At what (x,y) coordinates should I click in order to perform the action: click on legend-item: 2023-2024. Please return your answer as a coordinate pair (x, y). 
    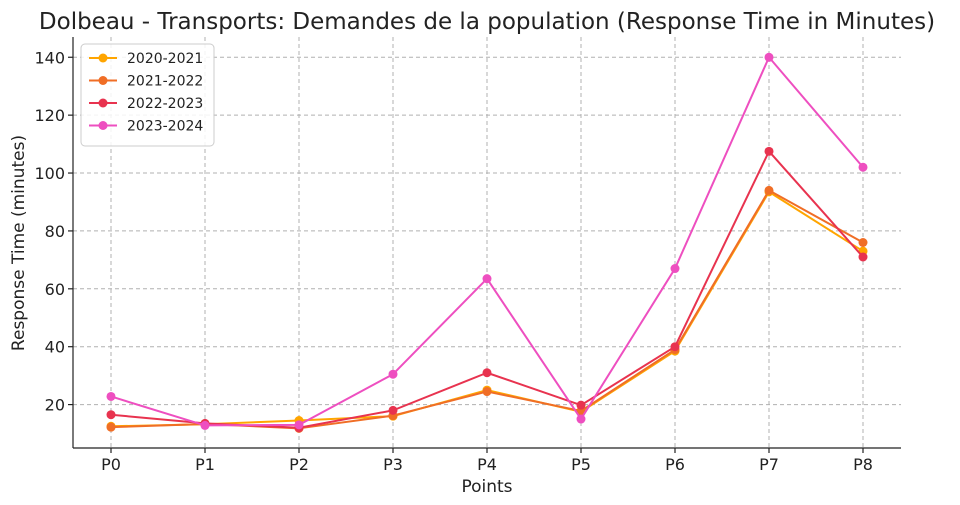
    Looking at the image, I should click on (146, 127).